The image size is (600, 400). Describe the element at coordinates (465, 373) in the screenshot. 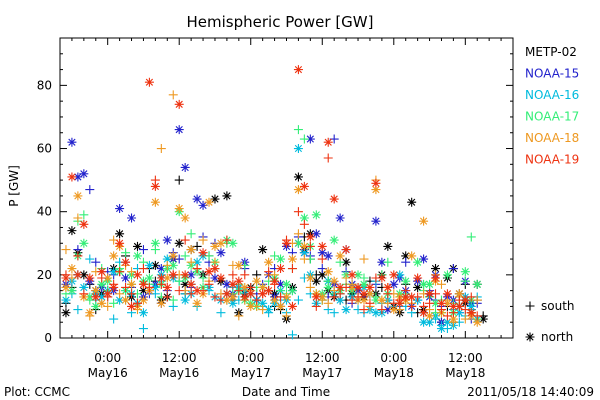

I see `x-tick-label-date: May18` at that location.